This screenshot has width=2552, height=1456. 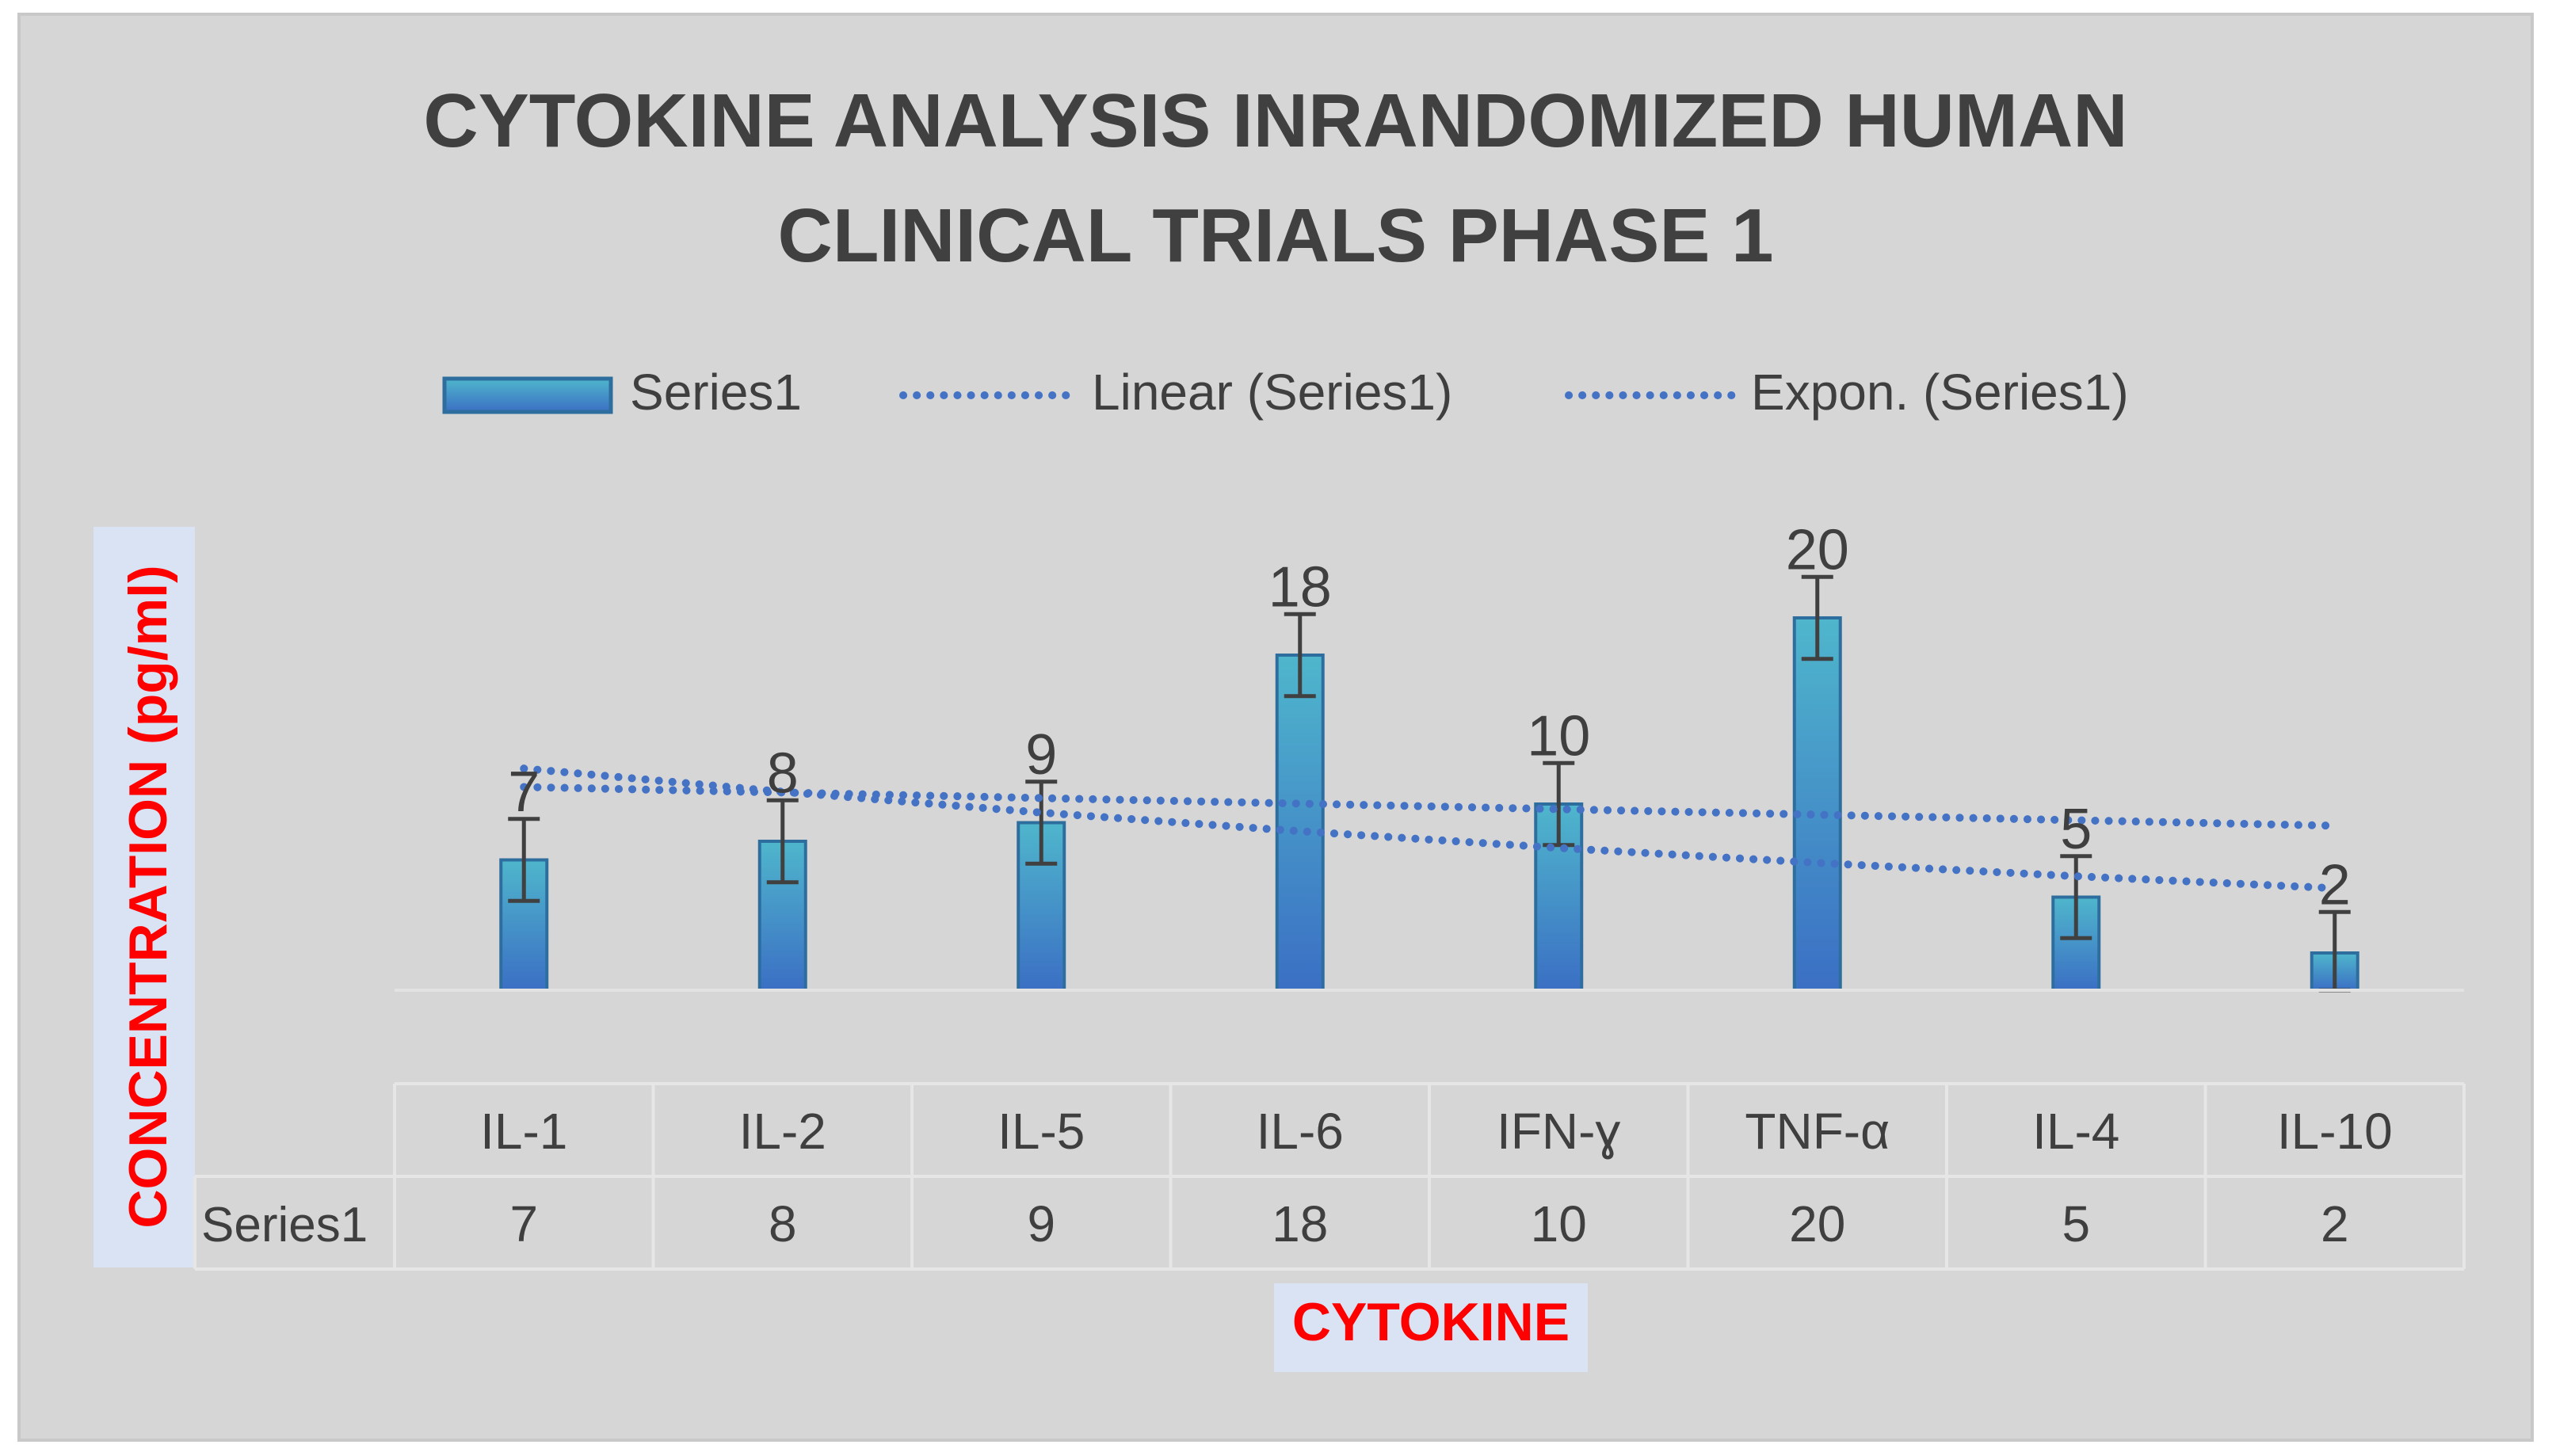 I want to click on y-axis-title: CONCENTRATION (pg/ml), so click(x=144, y=897).